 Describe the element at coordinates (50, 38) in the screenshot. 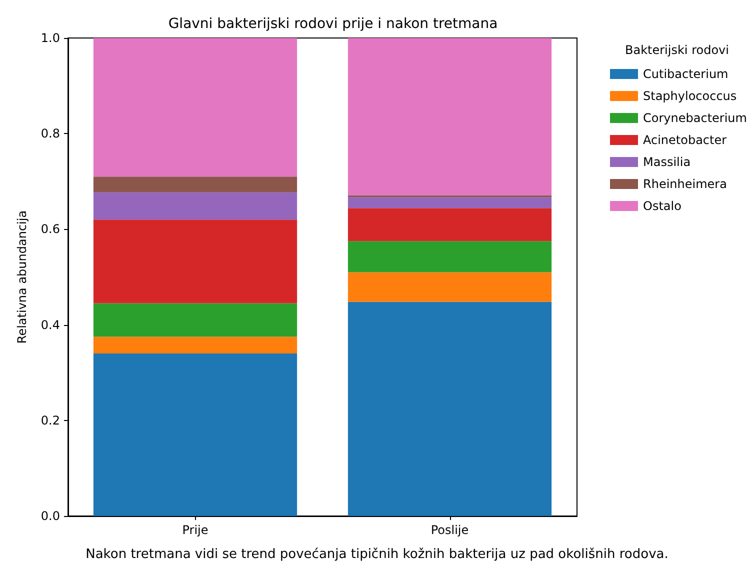

I see `y-tick-label: 1.0` at that location.